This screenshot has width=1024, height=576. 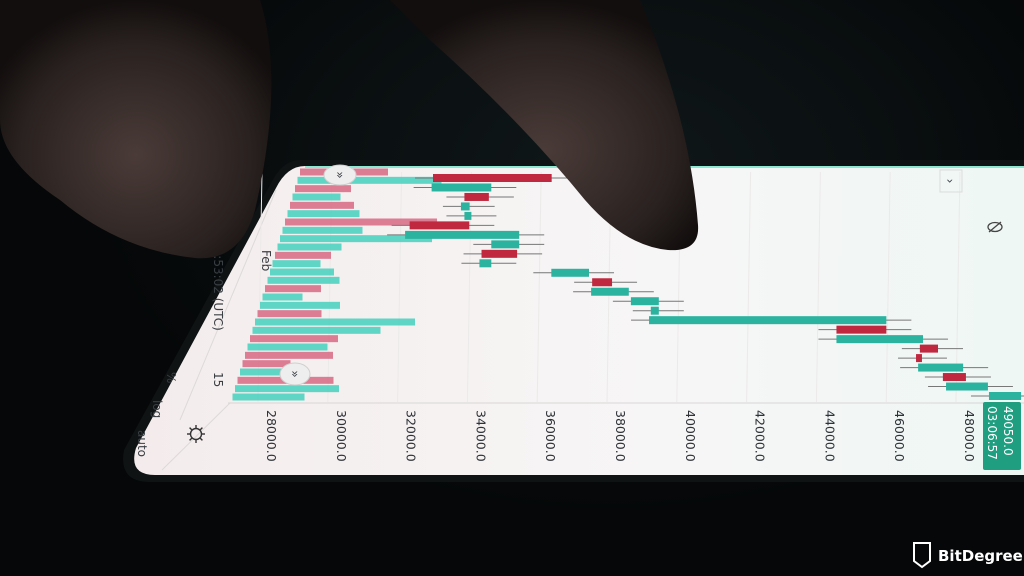 I want to click on eye-off-icon, so click(x=995, y=227).